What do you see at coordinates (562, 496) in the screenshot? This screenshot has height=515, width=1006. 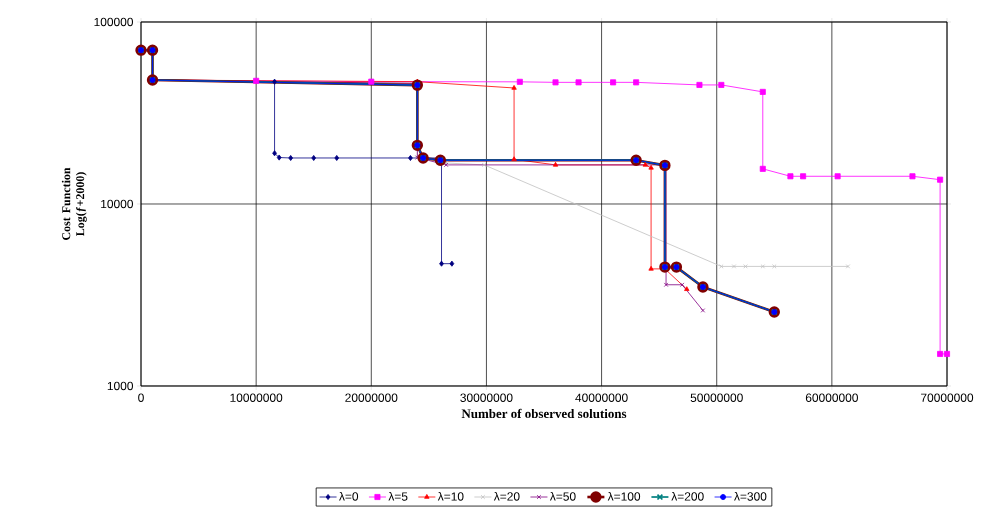 I see `legend-label: λ=50` at bounding box center [562, 496].